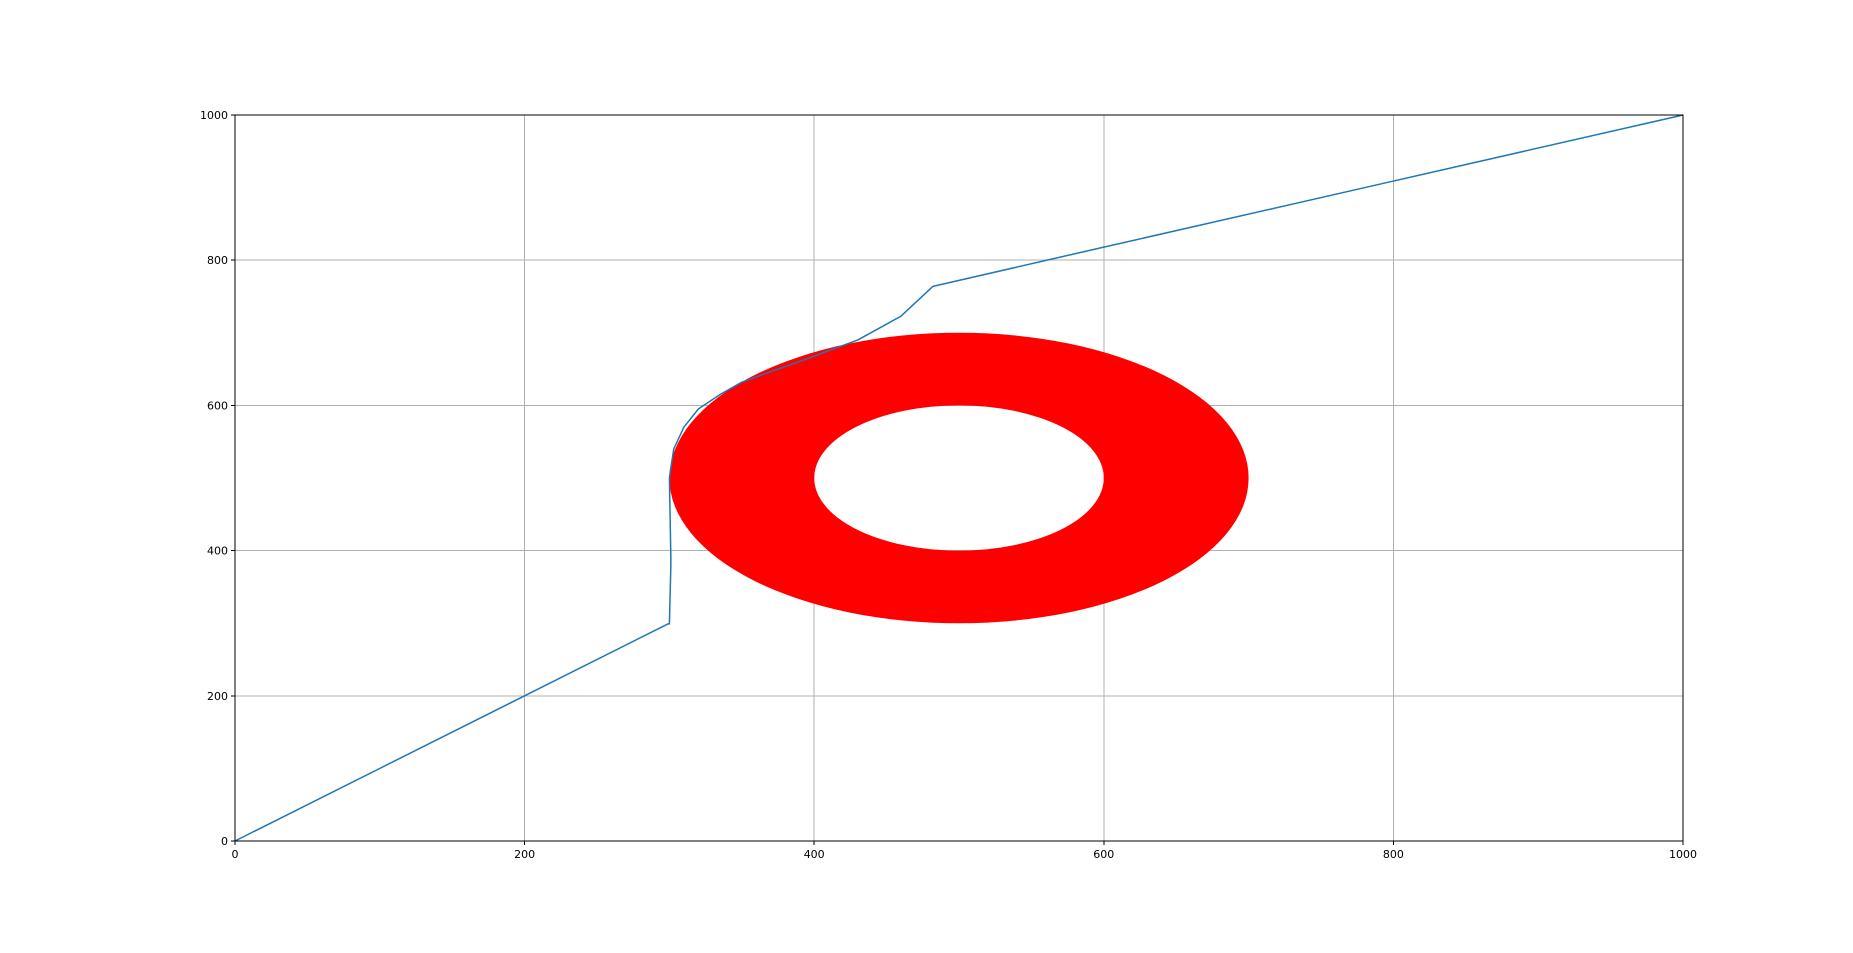 This screenshot has height=953, width=1853. What do you see at coordinates (1393, 854) in the screenshot?
I see `x-tick-label: 800` at bounding box center [1393, 854].